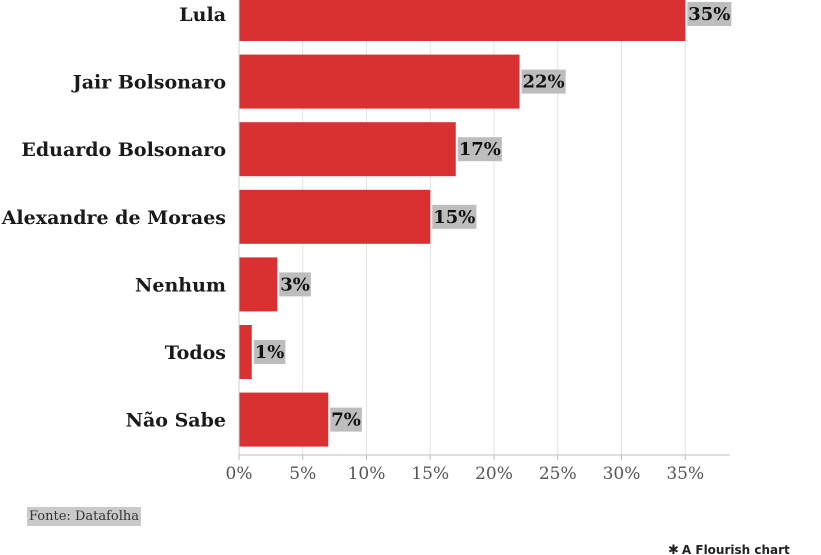 The width and height of the screenshot is (821, 555). What do you see at coordinates (673, 549) in the screenshot?
I see `asterisk-icon: ✱` at bounding box center [673, 549].